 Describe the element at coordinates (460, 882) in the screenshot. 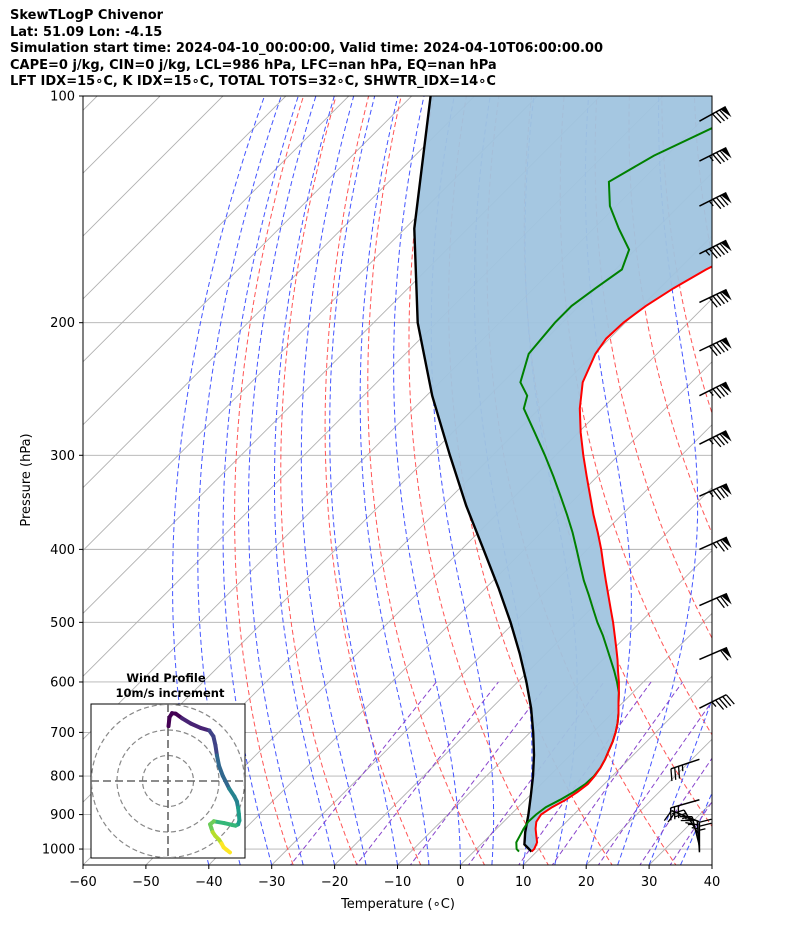

I see `x-tick-label: 0` at that location.